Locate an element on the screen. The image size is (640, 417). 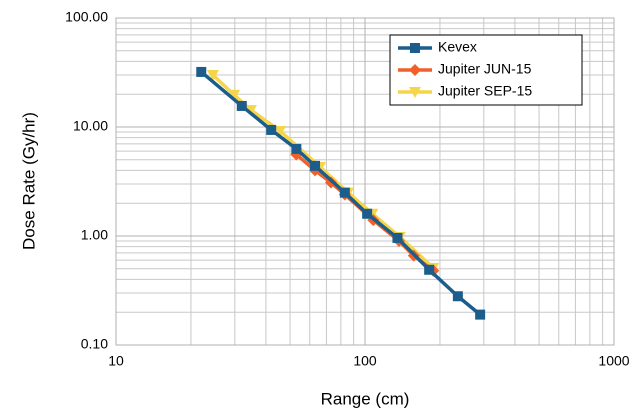
x-tick-label: 100 is located at coordinates (365, 361).